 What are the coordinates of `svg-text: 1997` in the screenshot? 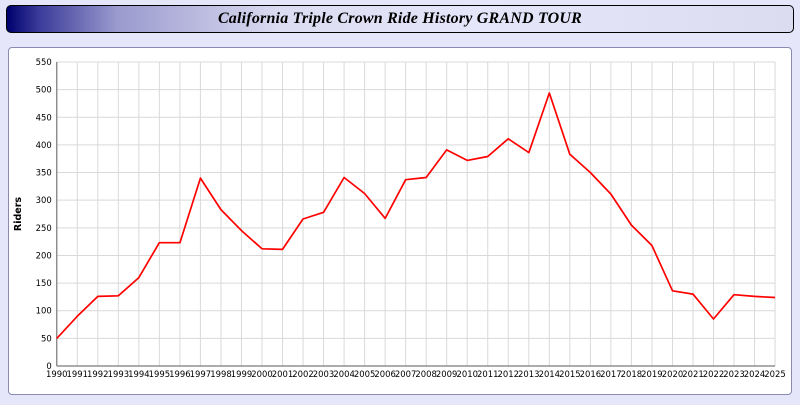 It's located at (201, 374).